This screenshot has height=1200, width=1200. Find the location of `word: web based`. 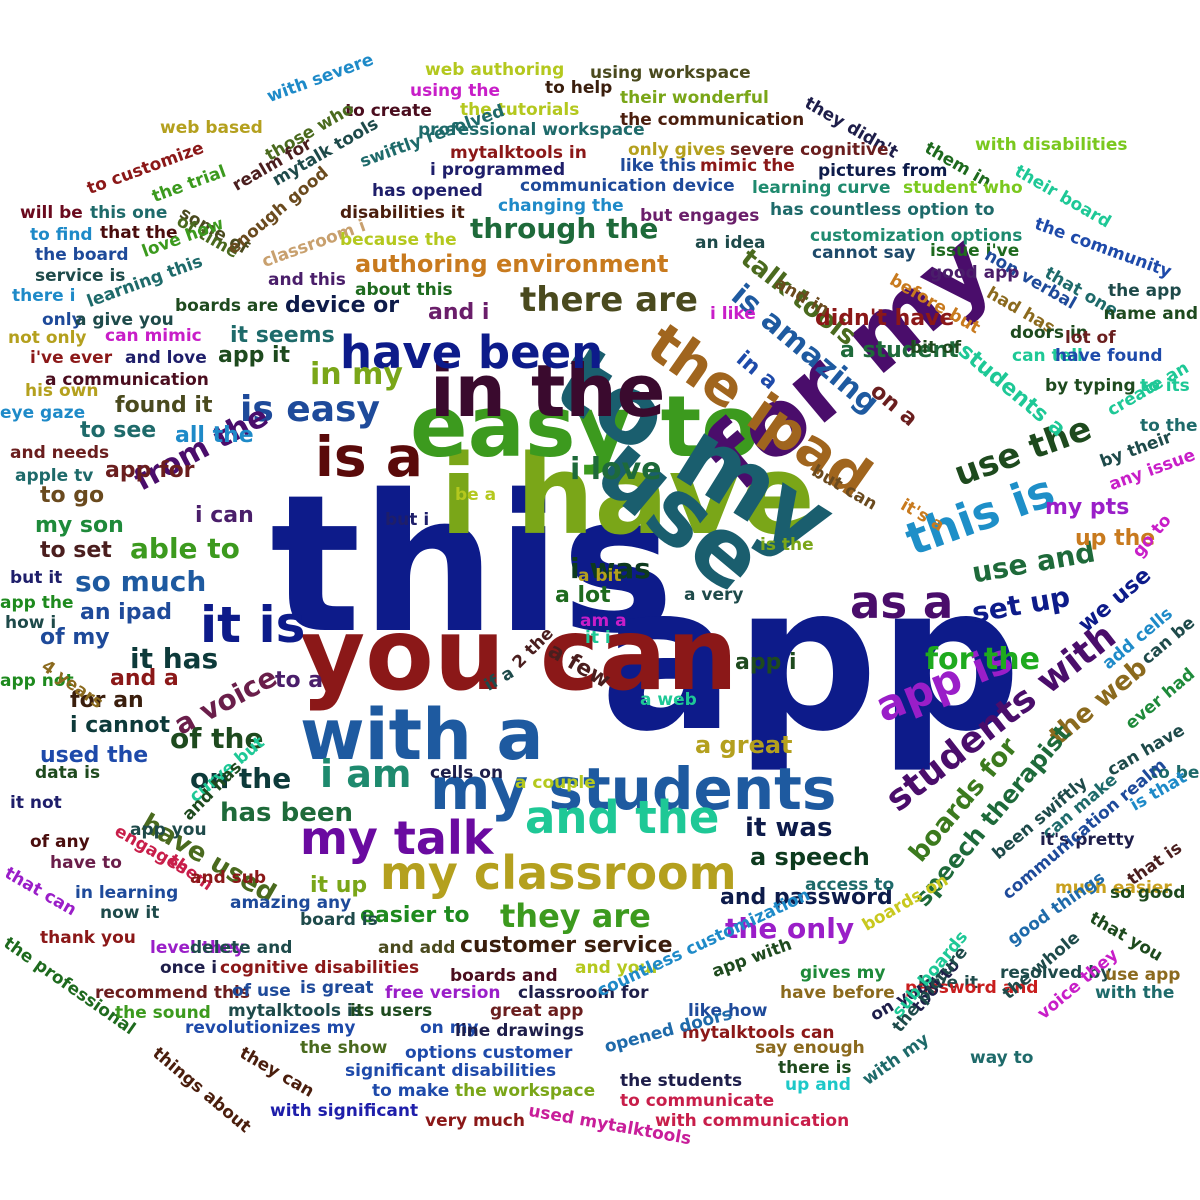

word: web based is located at coordinates (211, 128).